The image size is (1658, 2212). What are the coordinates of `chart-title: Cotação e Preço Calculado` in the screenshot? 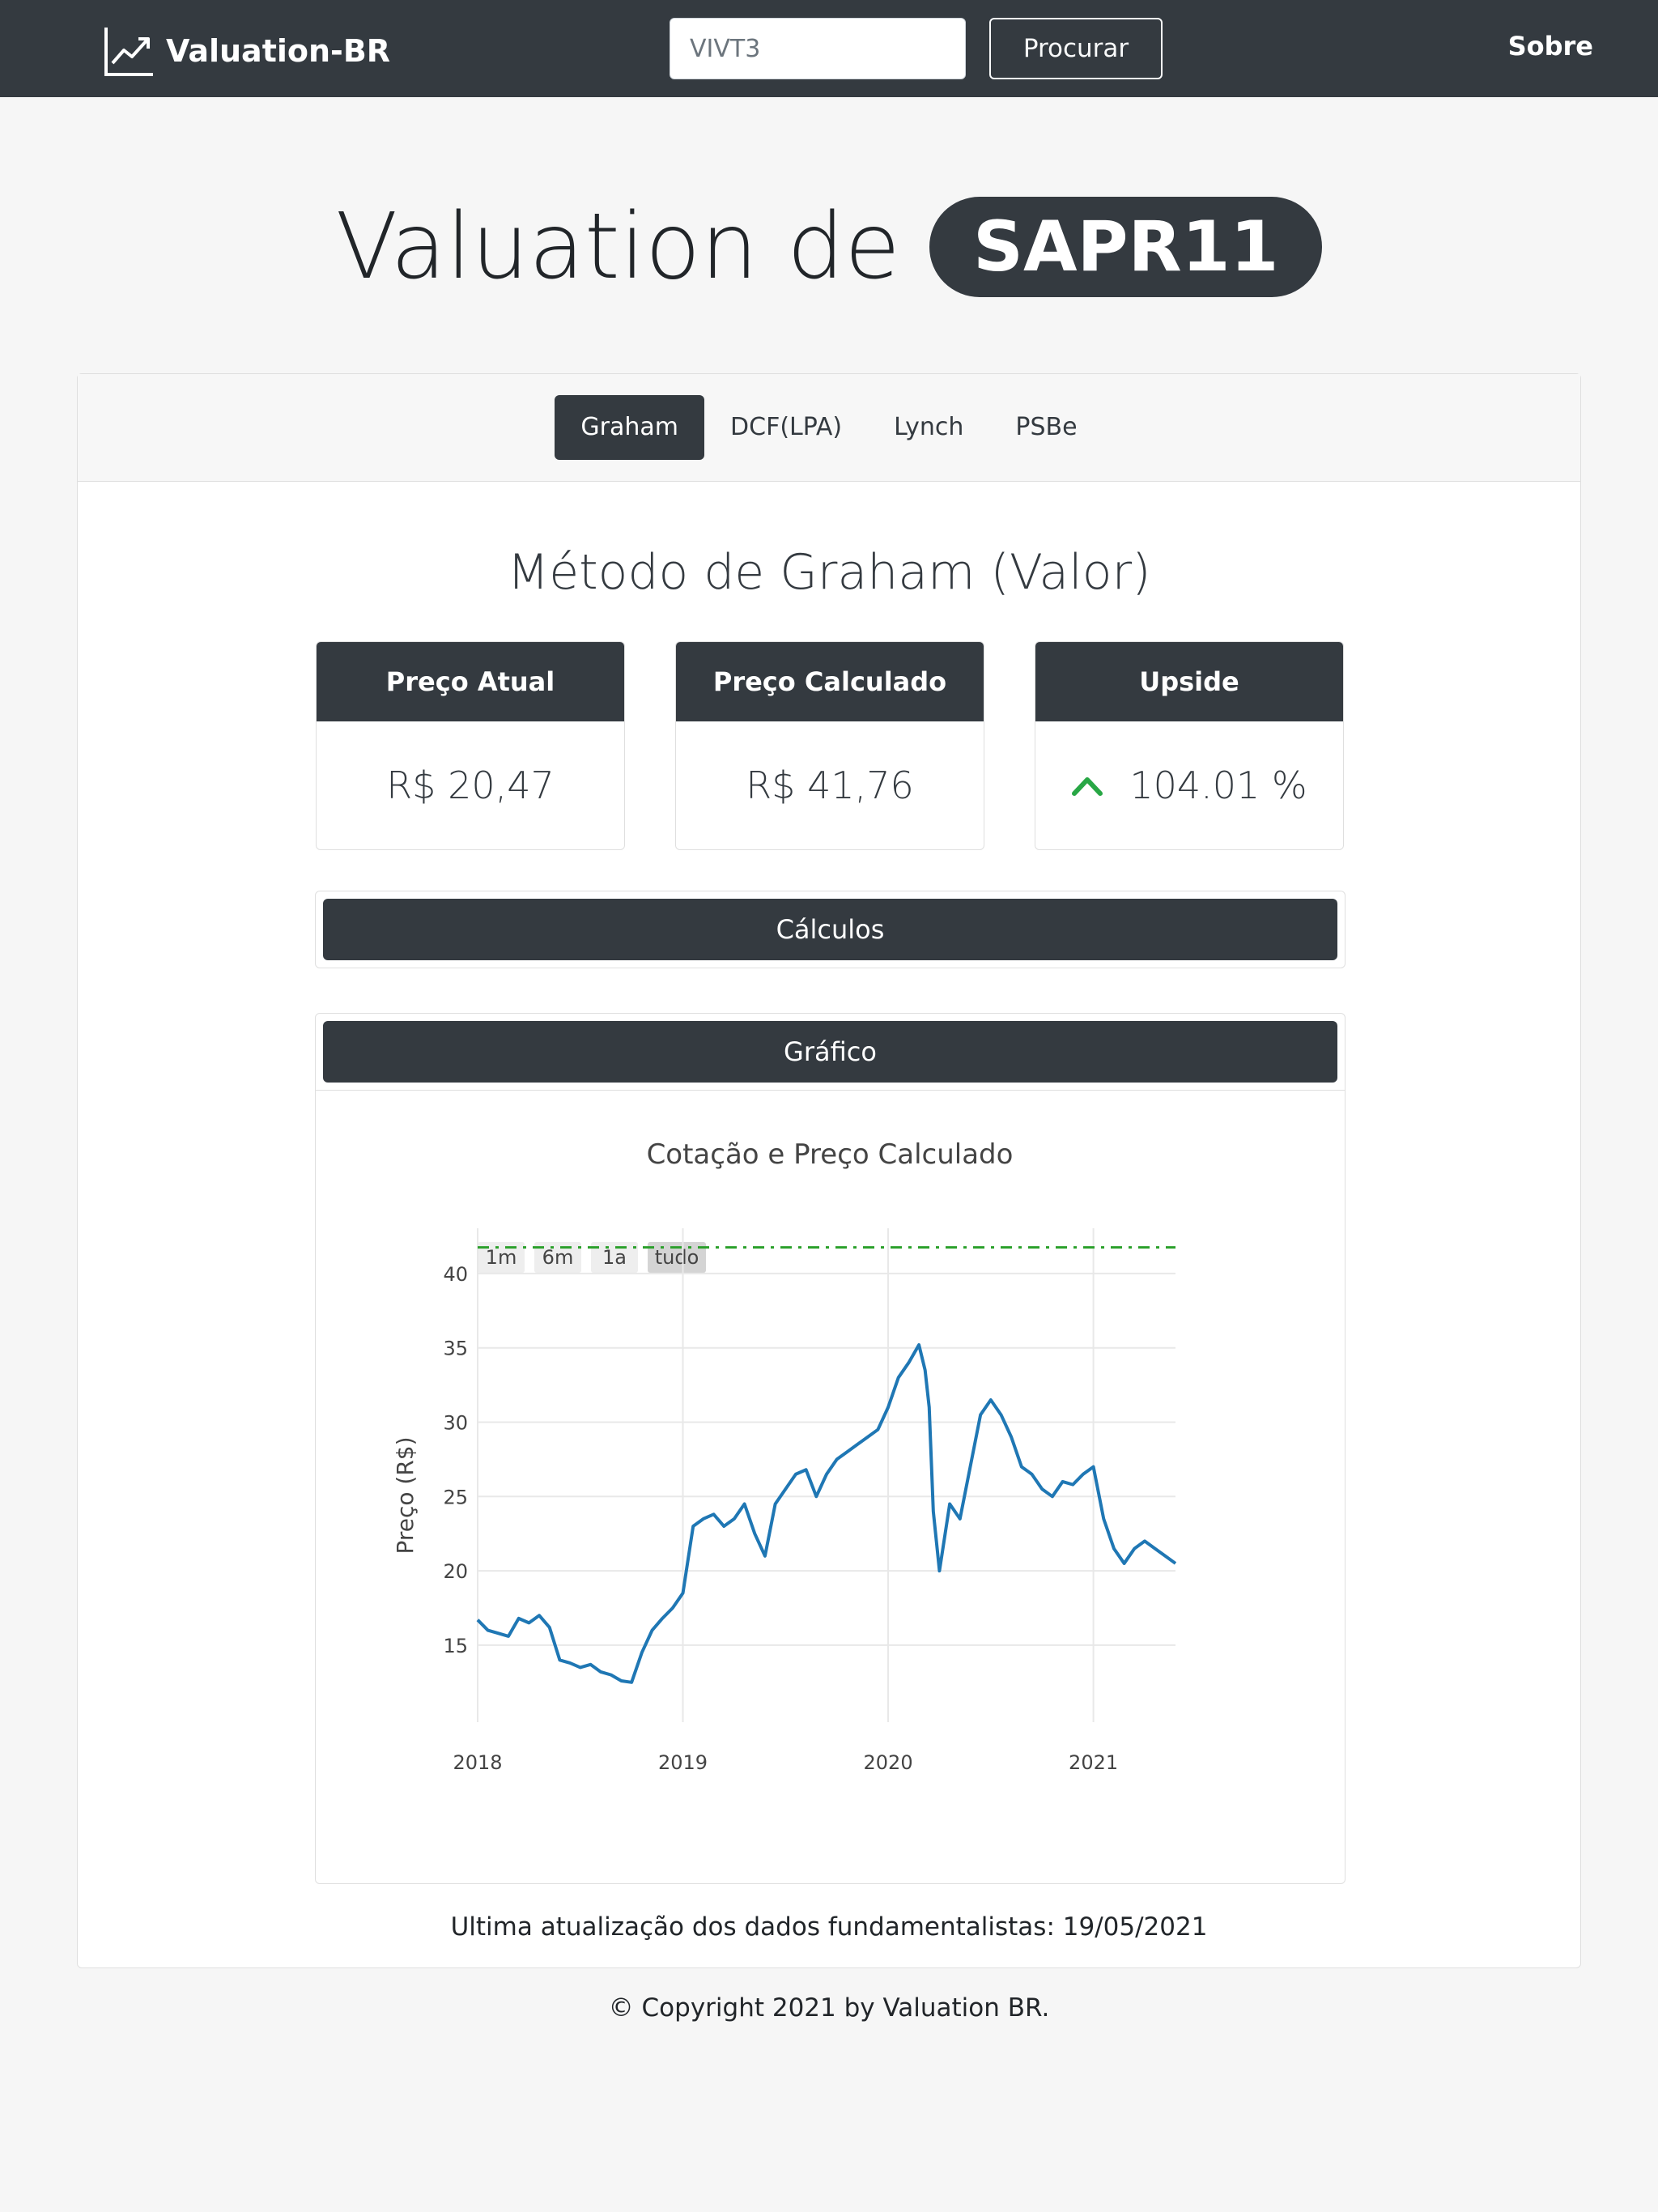 It's located at (830, 1154).